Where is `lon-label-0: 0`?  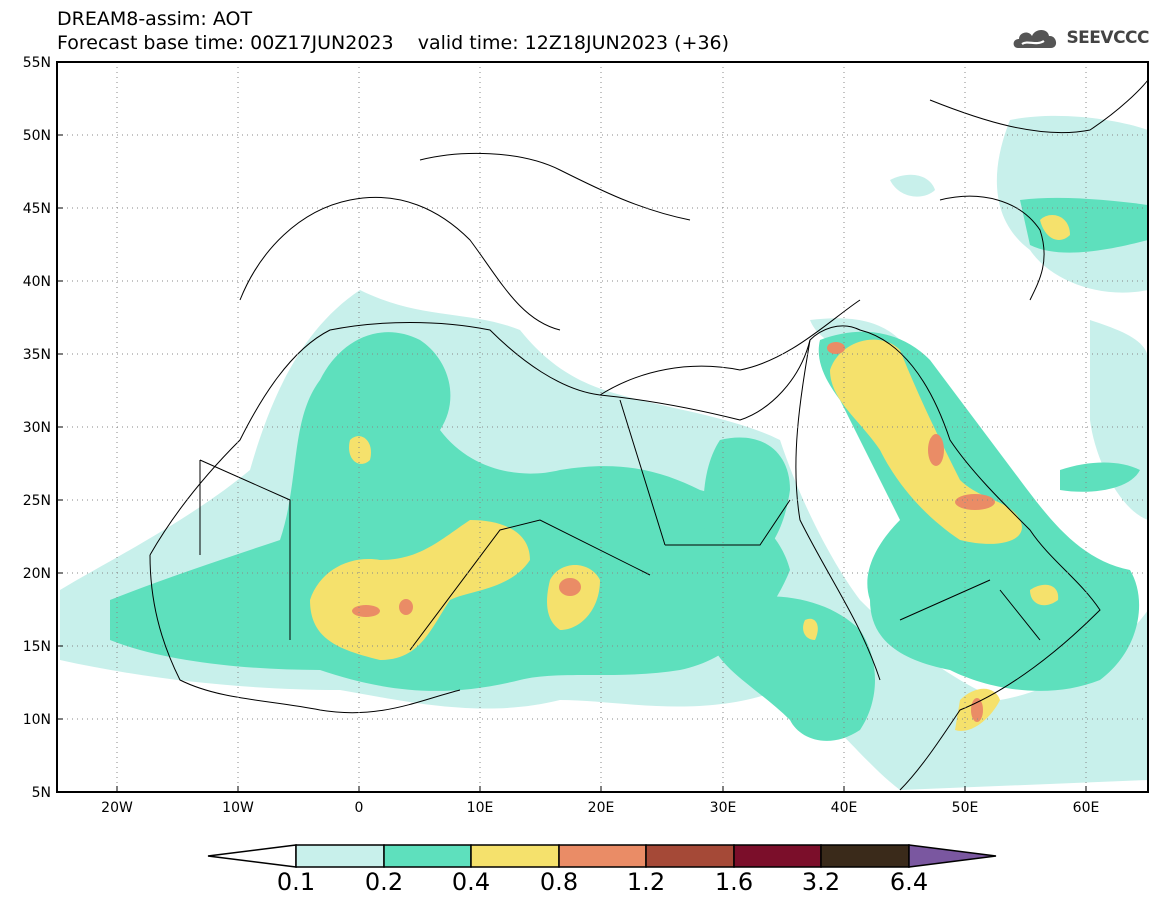
lon-label-0: 0 is located at coordinates (359, 808).